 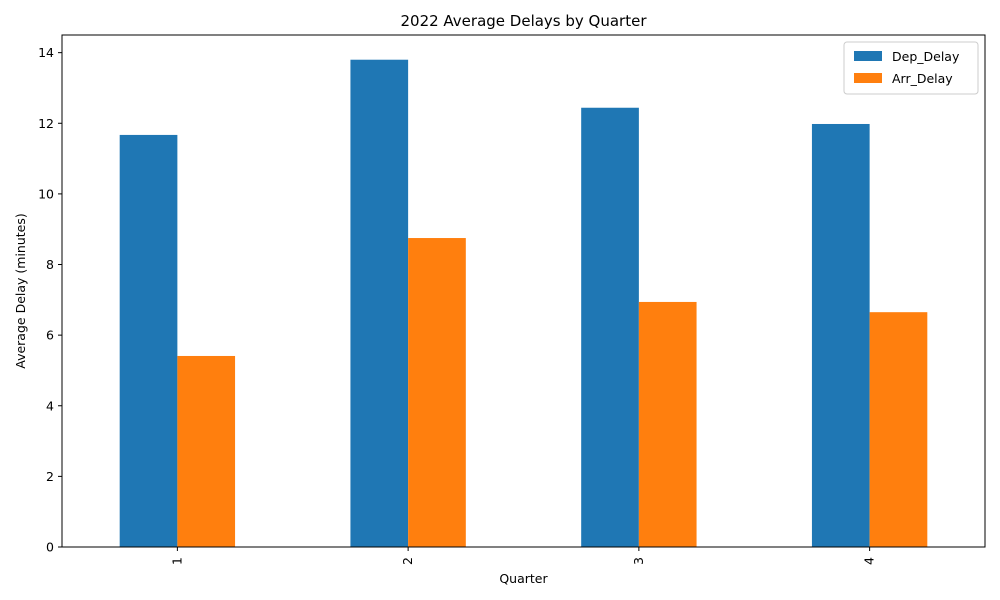 What do you see at coordinates (148, 340) in the screenshot?
I see `bar-dep-delay-q1` at bounding box center [148, 340].